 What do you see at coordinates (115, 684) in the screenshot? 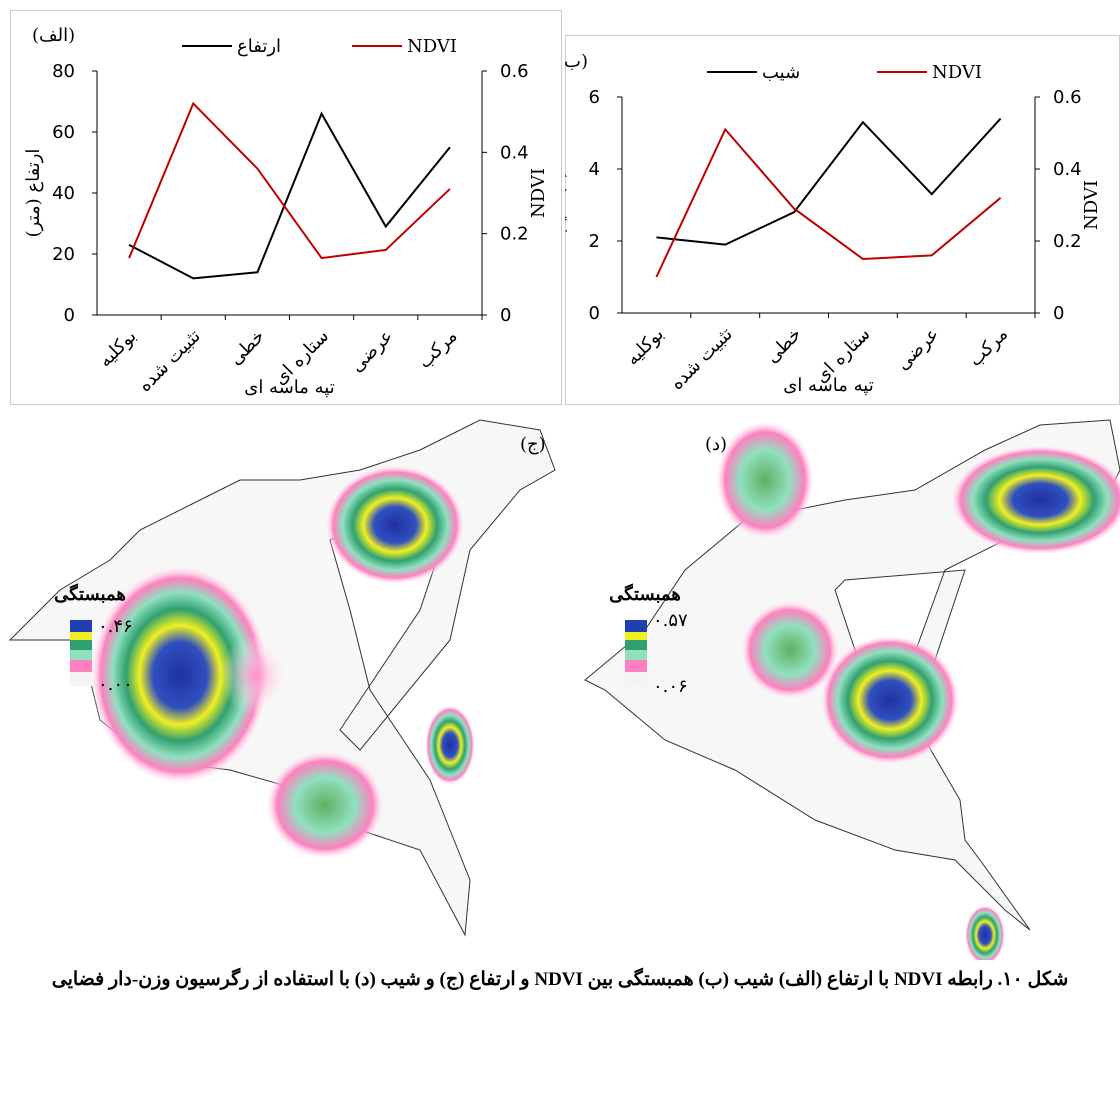
I see `legend-min: ۰.۰۰` at bounding box center [115, 684].